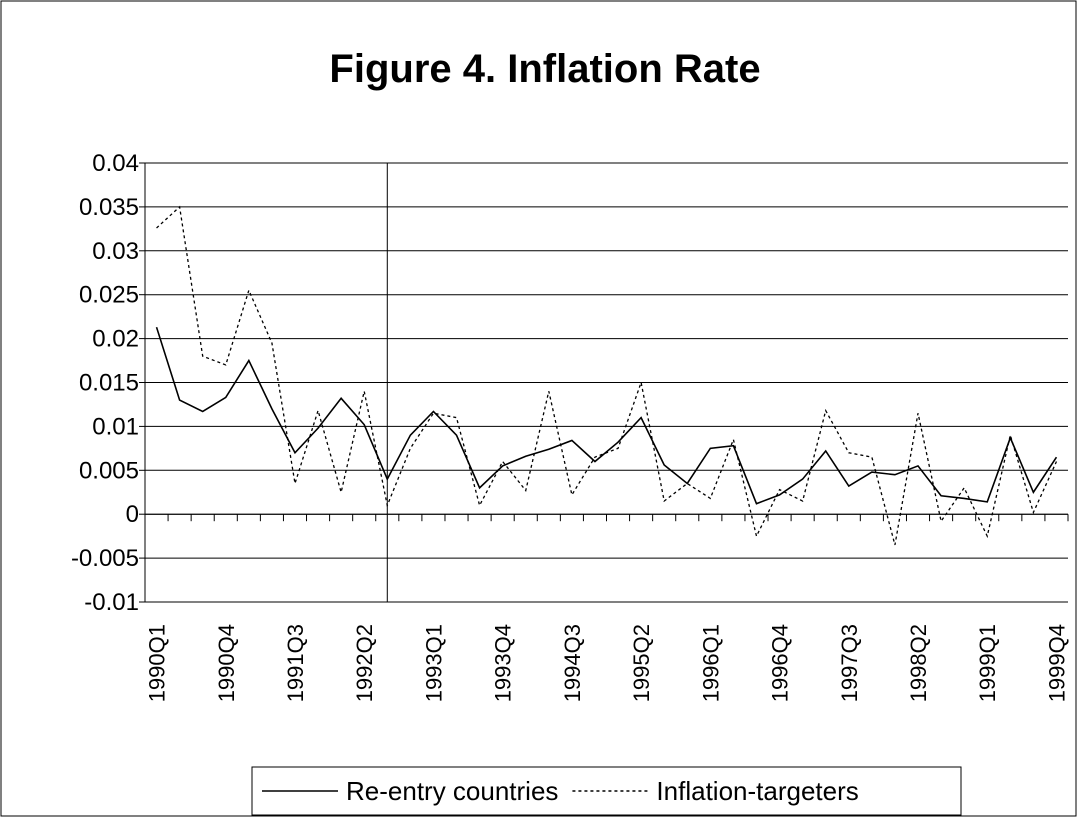  I want to click on x-tick-label: 1999Q4, so click(1056, 663).